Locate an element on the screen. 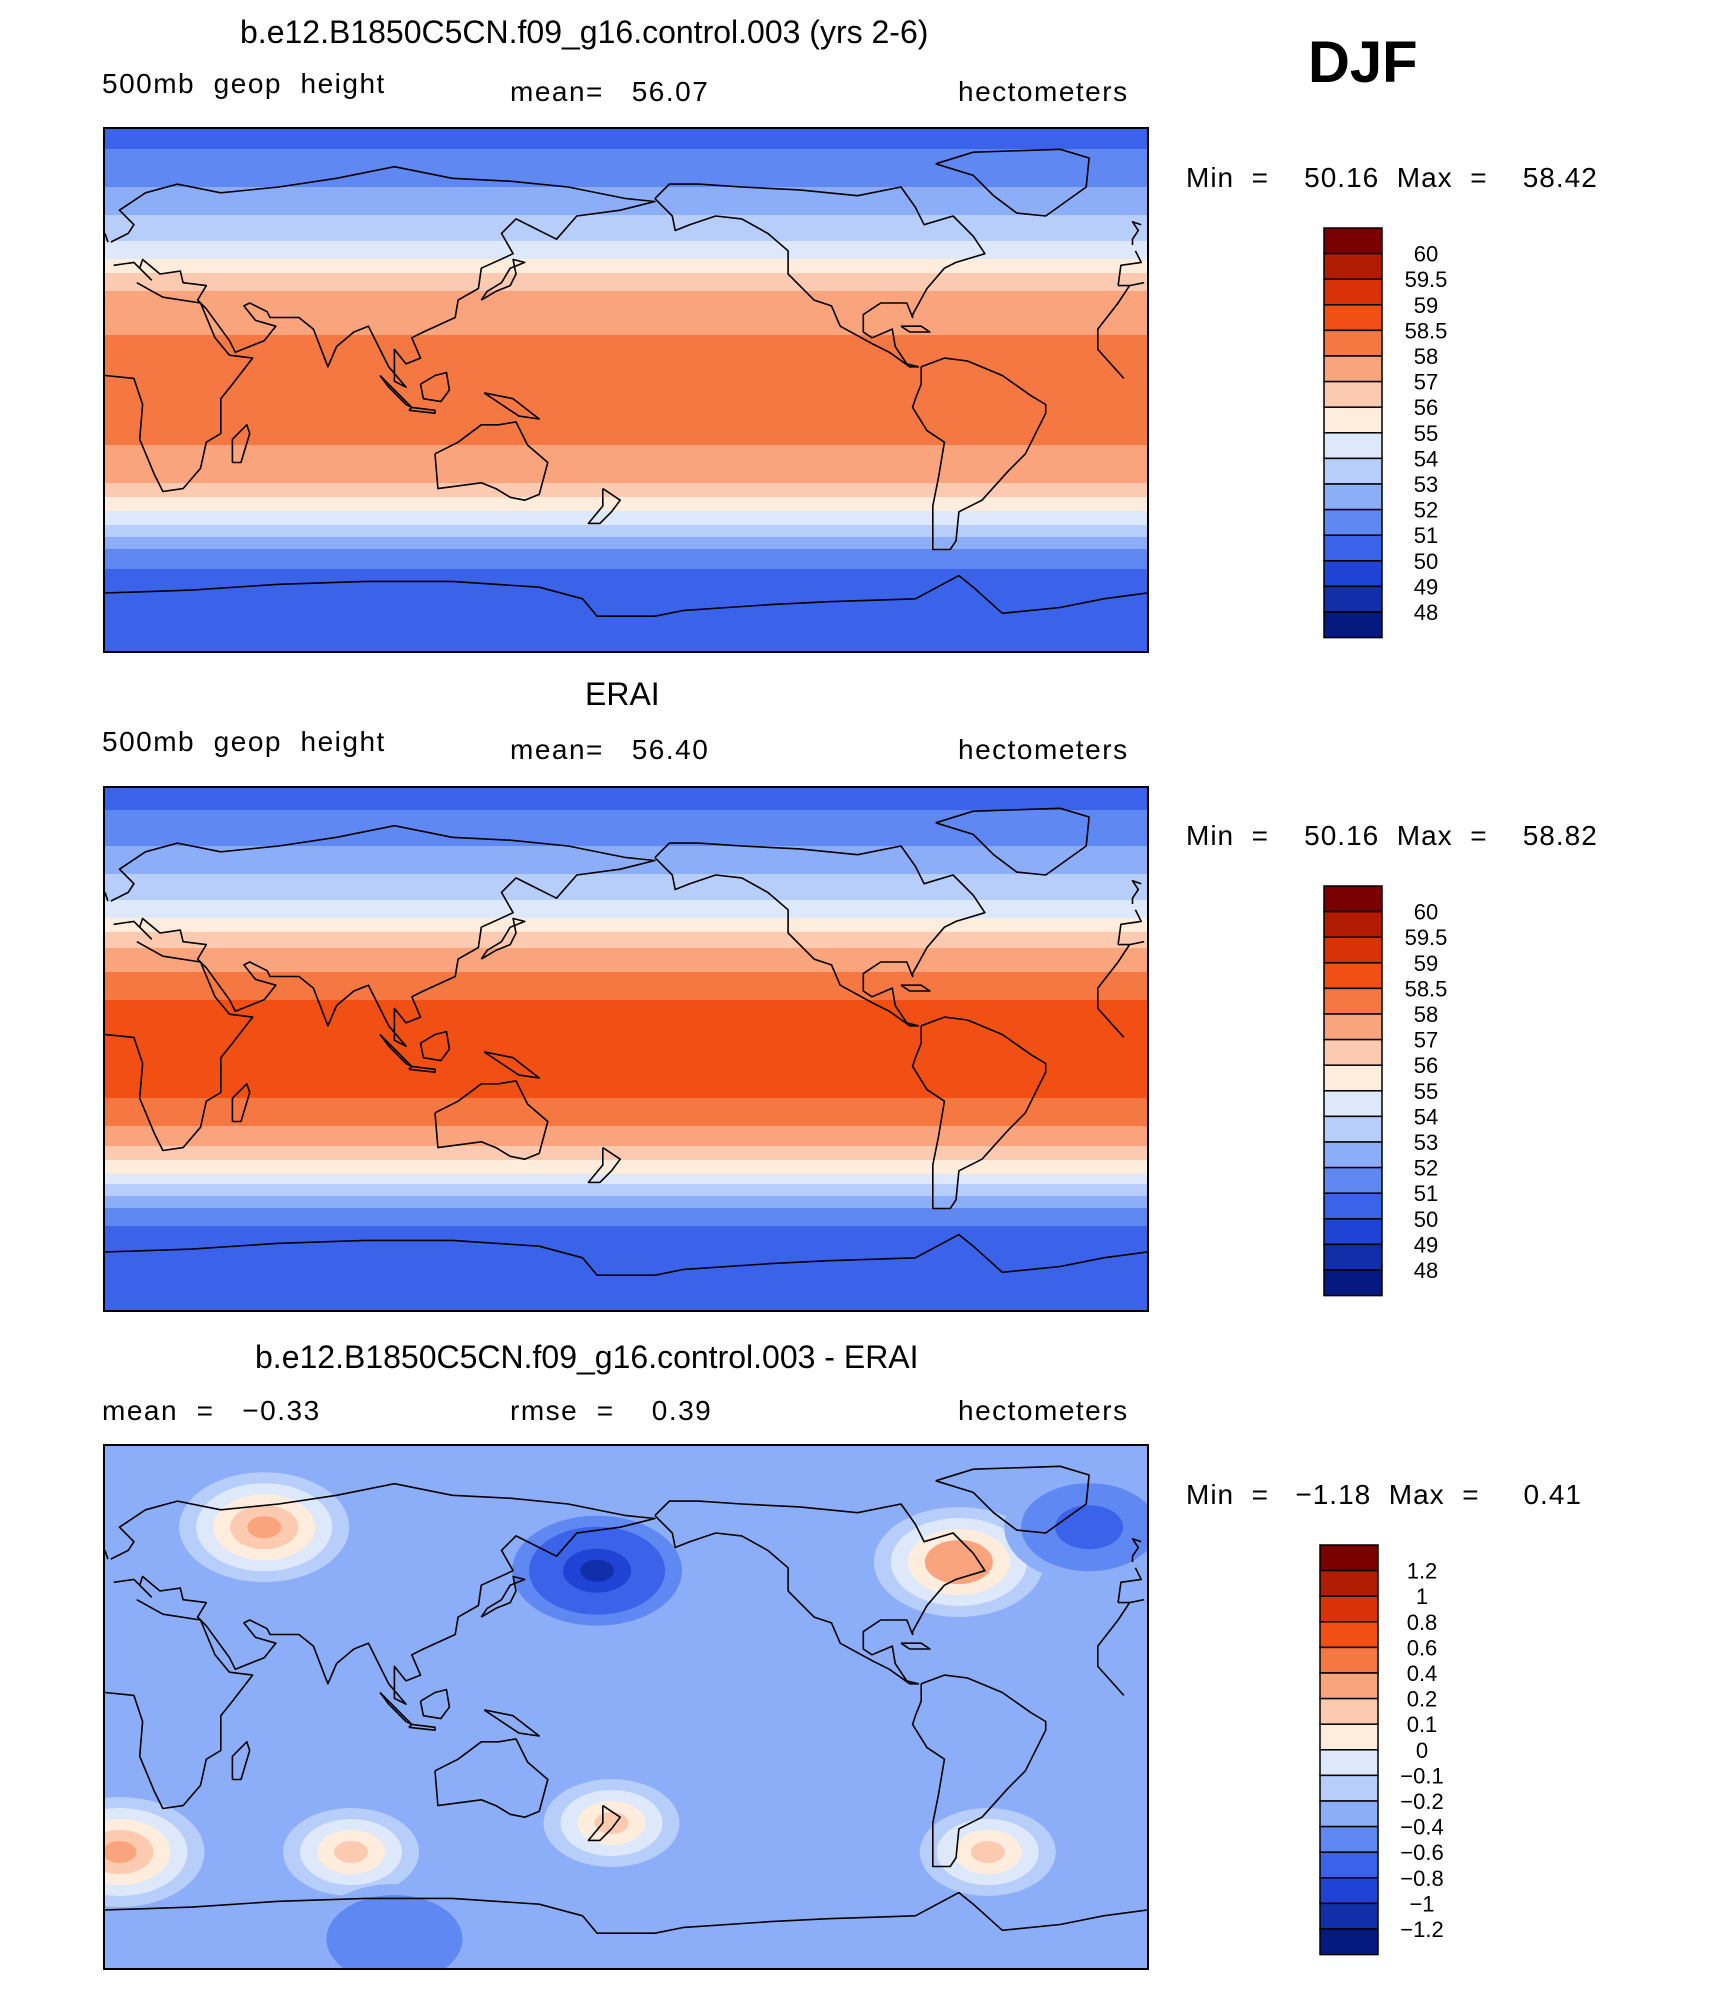 The image size is (1710, 1991). panel-3-rmse-label: rmse = 0.39 is located at coordinates (611, 1410).